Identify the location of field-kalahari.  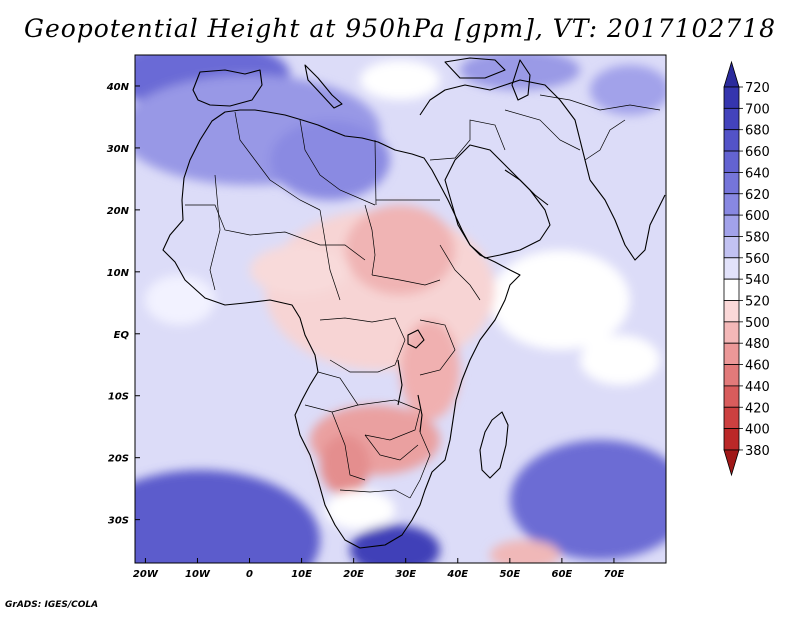
(345, 465).